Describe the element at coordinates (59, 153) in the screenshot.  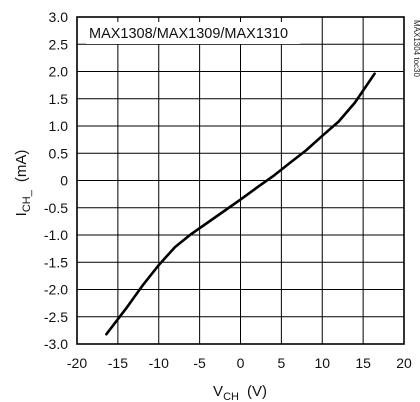
I see `y-tick-label: 0.5` at that location.